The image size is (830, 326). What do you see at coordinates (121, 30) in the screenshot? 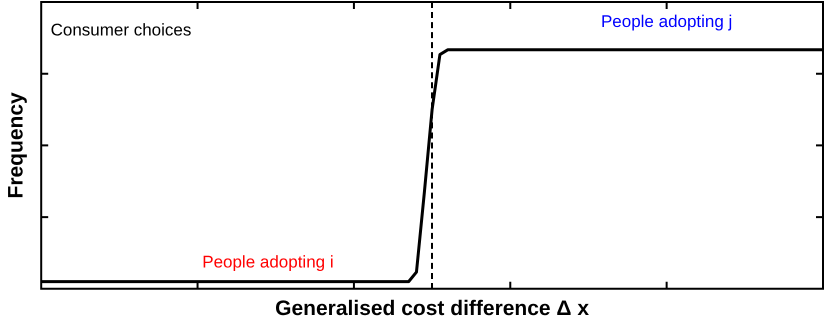
I see `text: Consumer choices` at bounding box center [121, 30].